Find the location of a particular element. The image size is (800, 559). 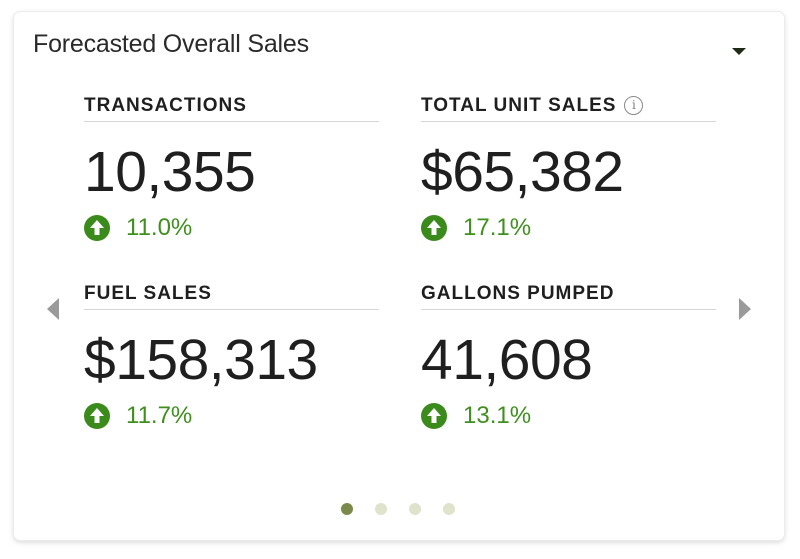

metric-gallons-pumped: GALLONS PUMPED 41,608 13.1% is located at coordinates (568, 355).